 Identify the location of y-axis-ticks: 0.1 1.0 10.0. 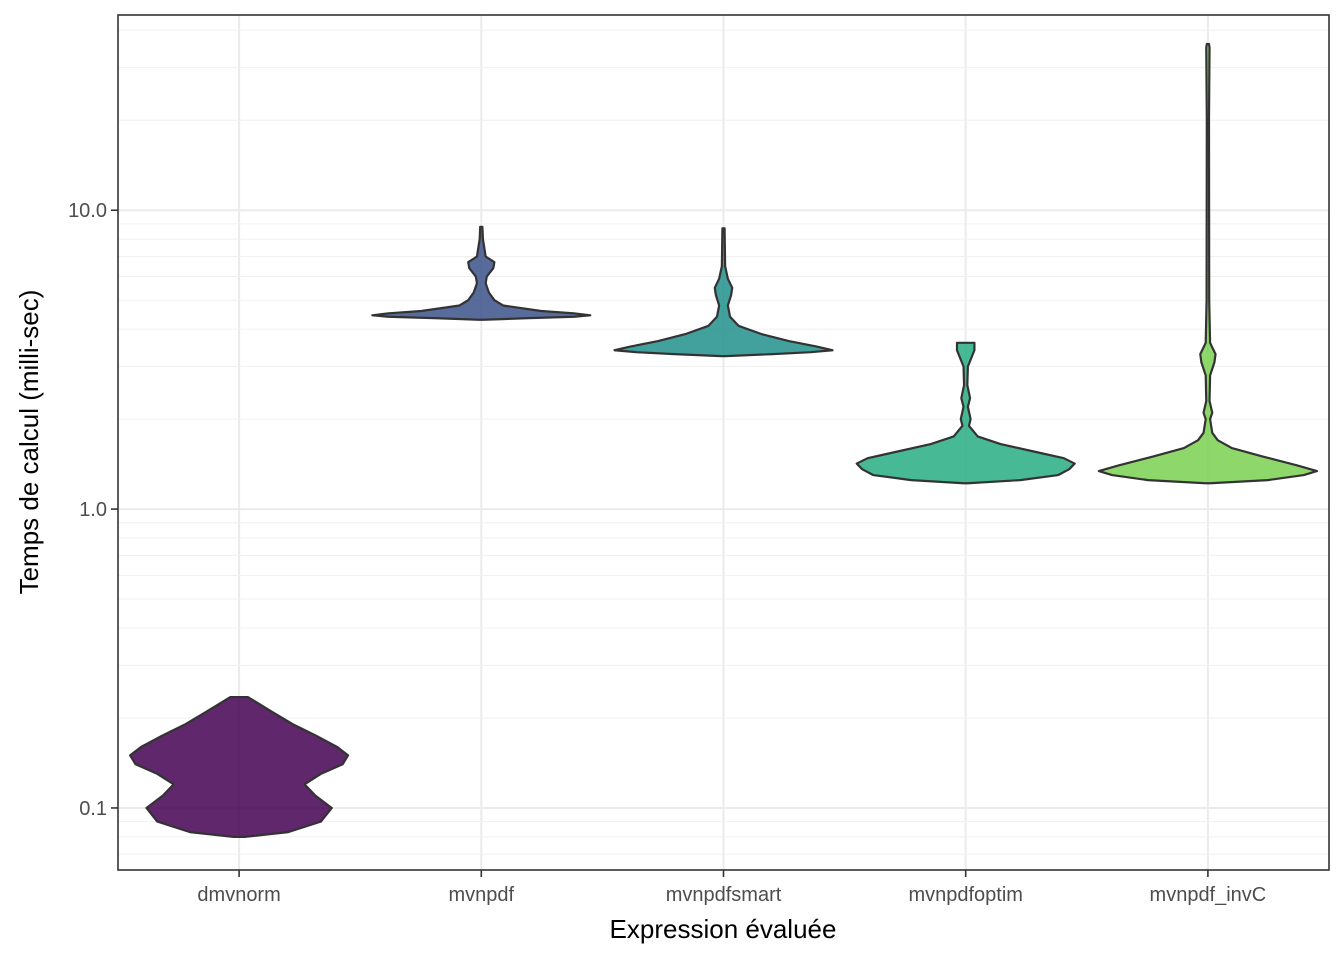
(93, 510).